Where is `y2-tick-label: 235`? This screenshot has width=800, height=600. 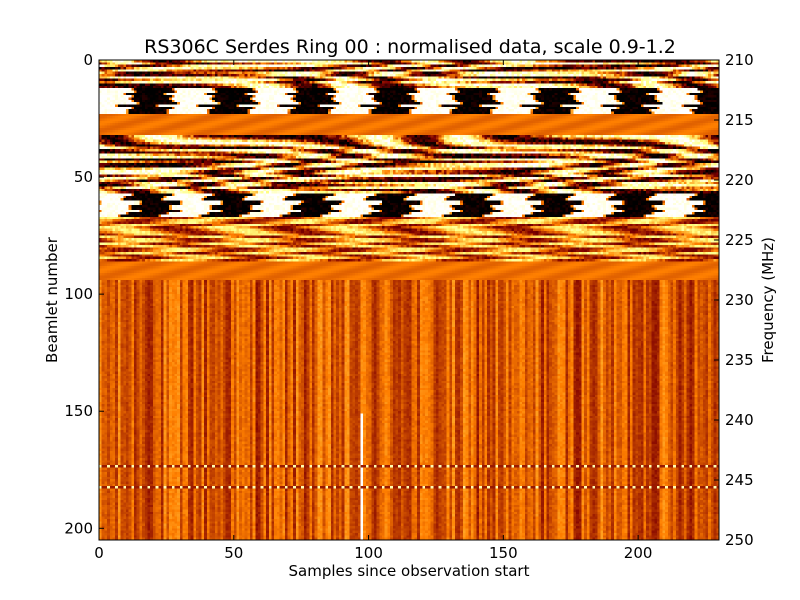
y2-tick-label: 235 is located at coordinates (739, 360).